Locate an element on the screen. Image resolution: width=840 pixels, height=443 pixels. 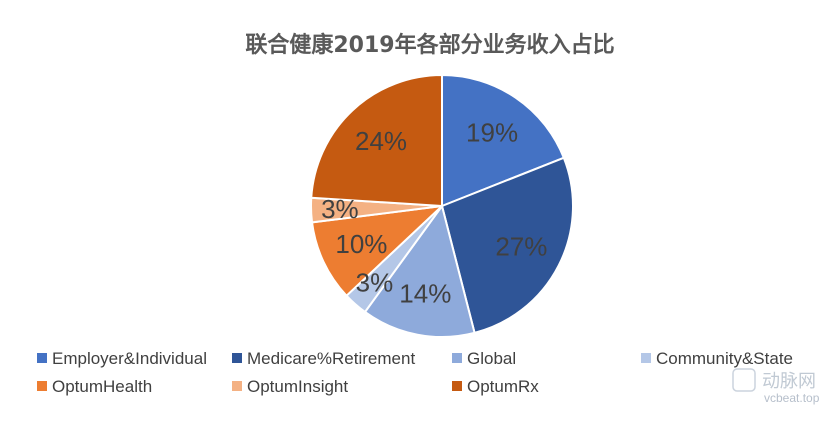
data-label: 10% is located at coordinates (361, 244).